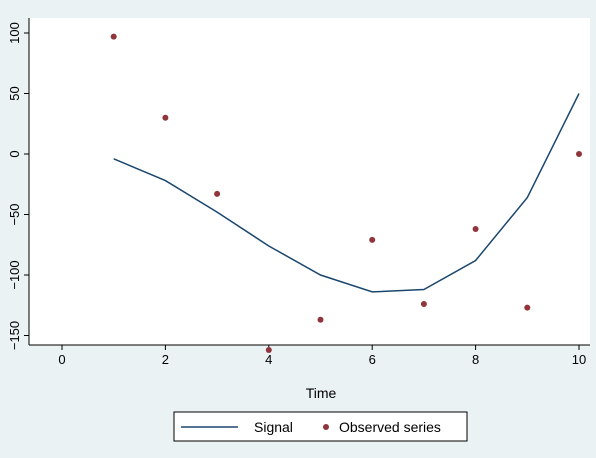  What do you see at coordinates (14, 153) in the screenshot?
I see `y-tick-label: 0` at bounding box center [14, 153].